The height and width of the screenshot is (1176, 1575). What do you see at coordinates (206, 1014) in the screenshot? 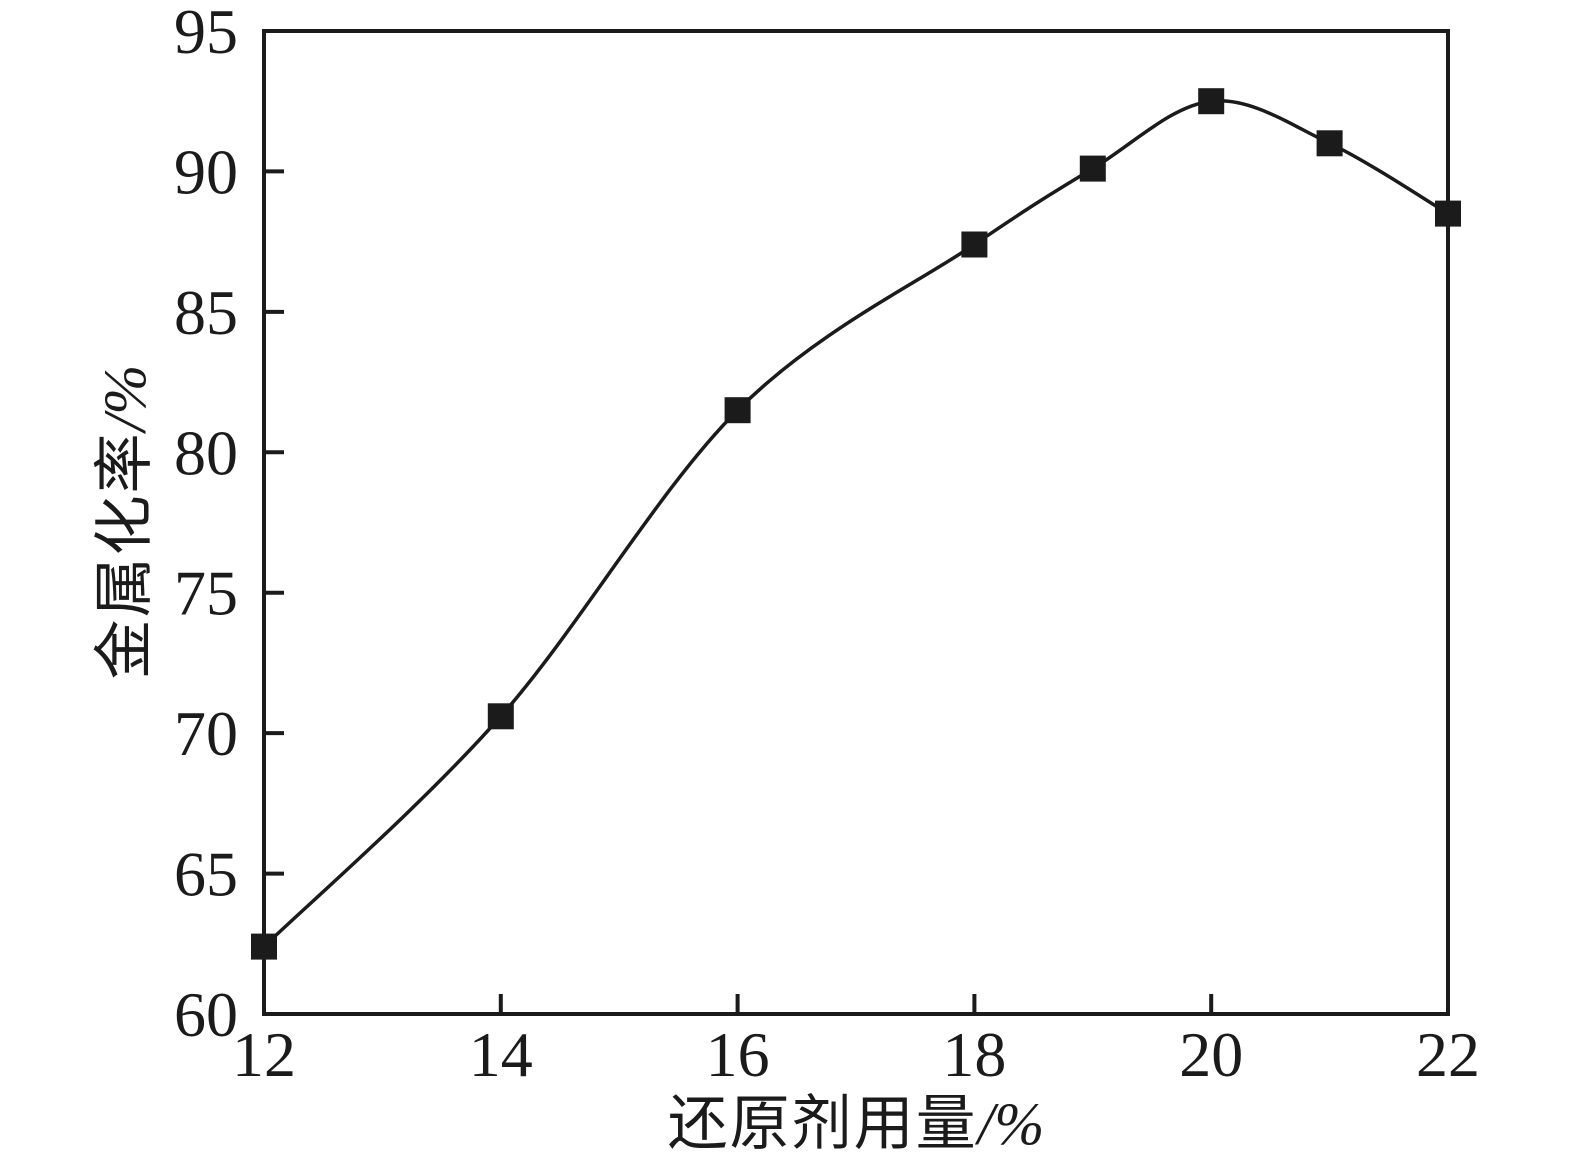
I see `y-tick-label: 60` at bounding box center [206, 1014].